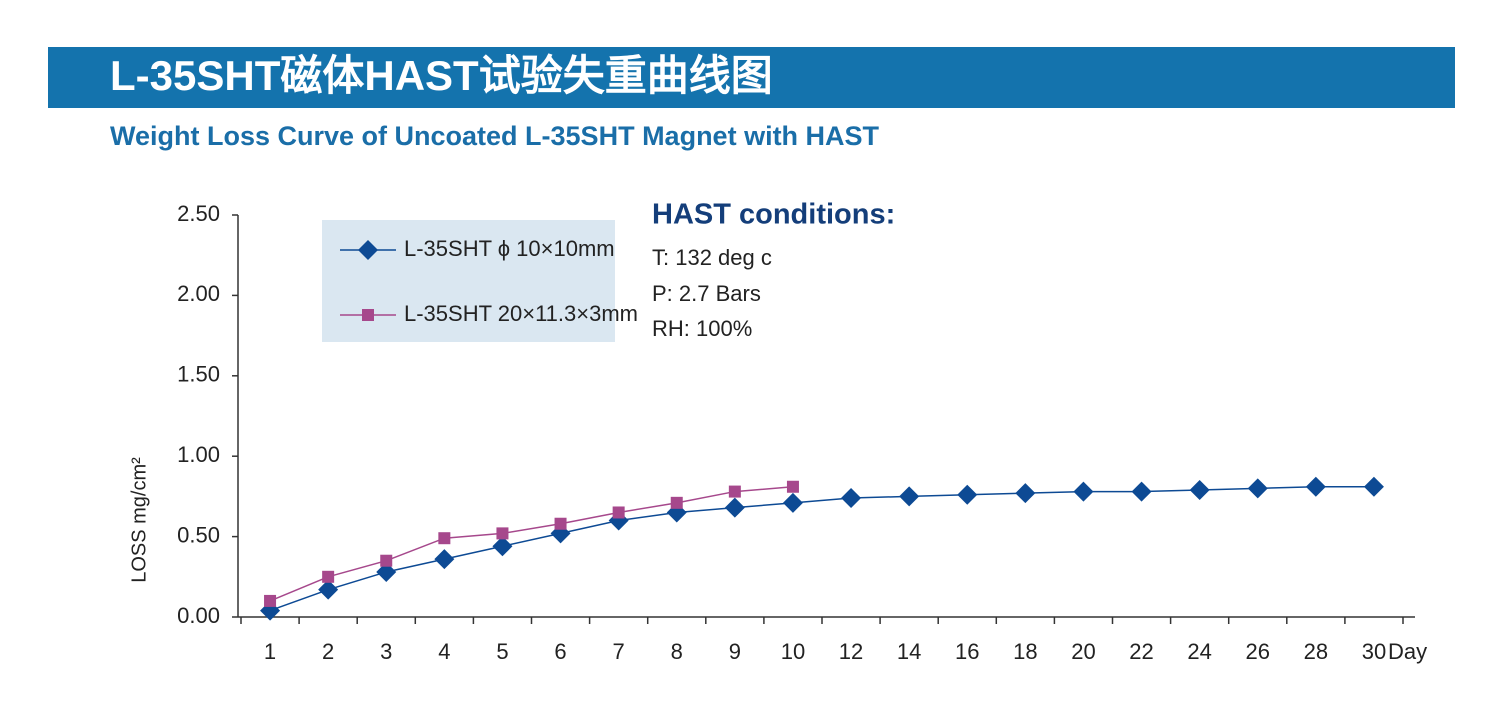 Image resolution: width=1502 pixels, height=709 pixels. I want to click on x-tick-label: 10, so click(793, 651).